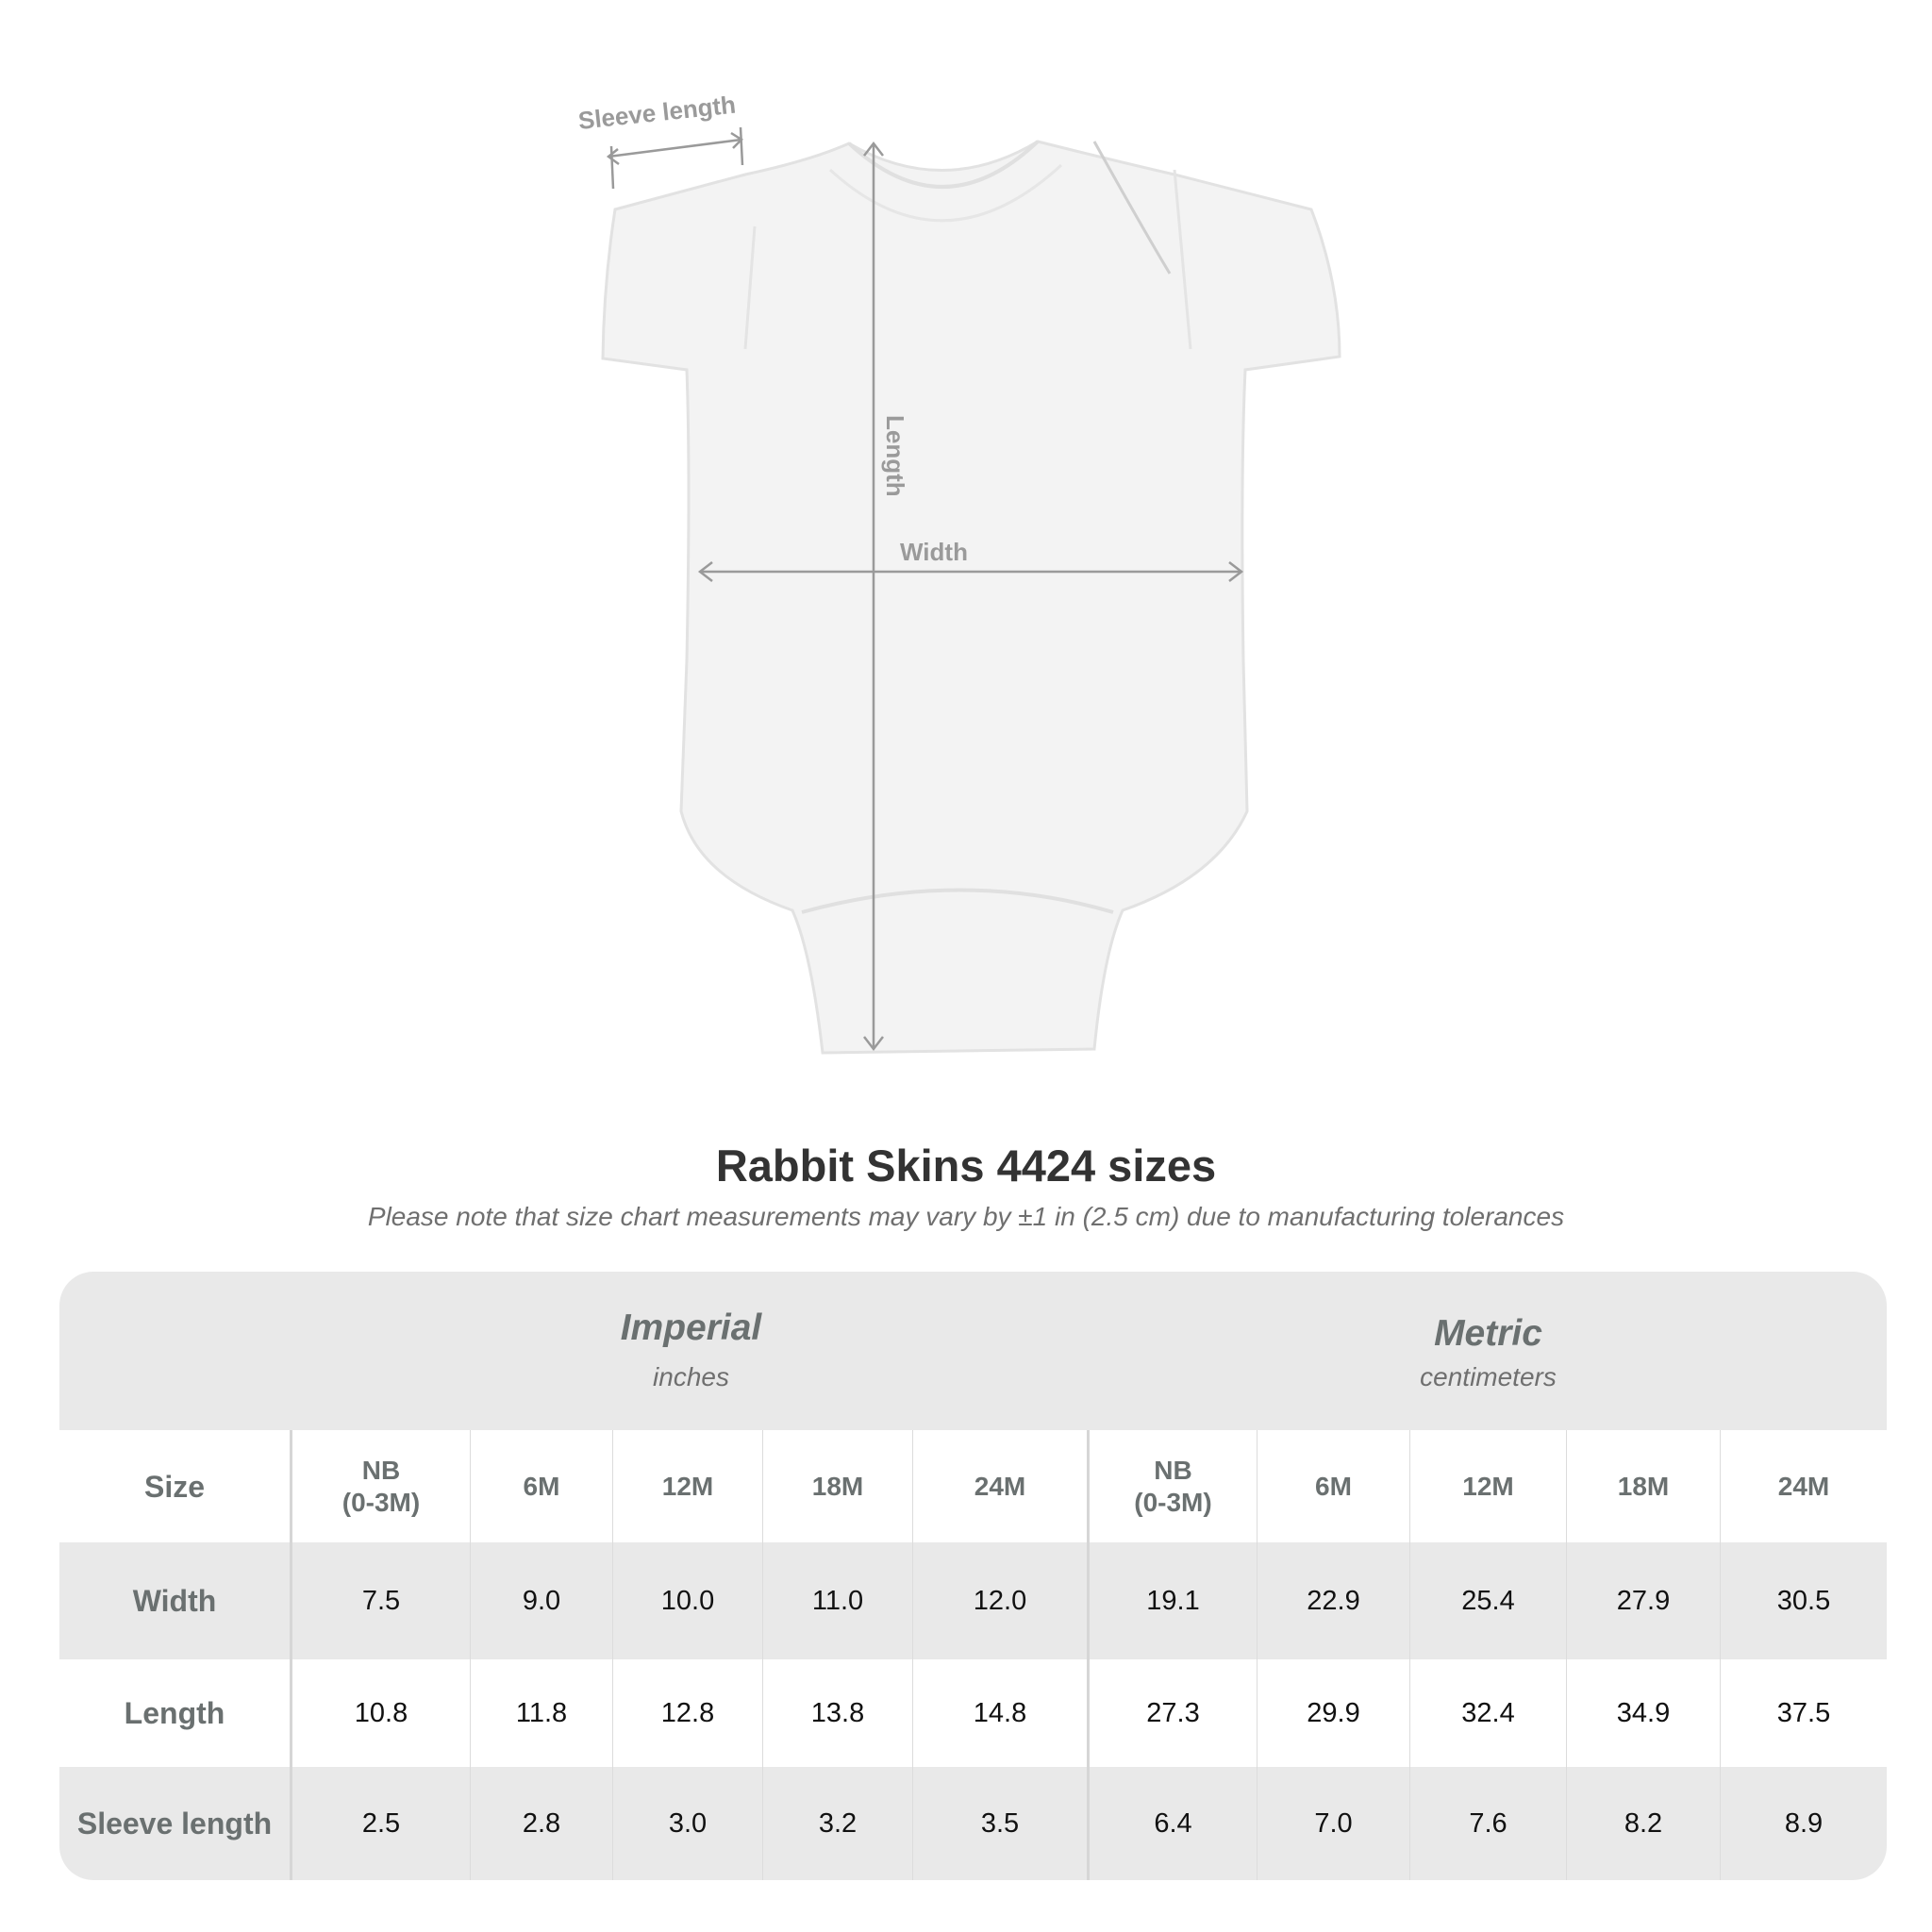  I want to click on imperial-value-cell: 12.0, so click(1001, 1601).